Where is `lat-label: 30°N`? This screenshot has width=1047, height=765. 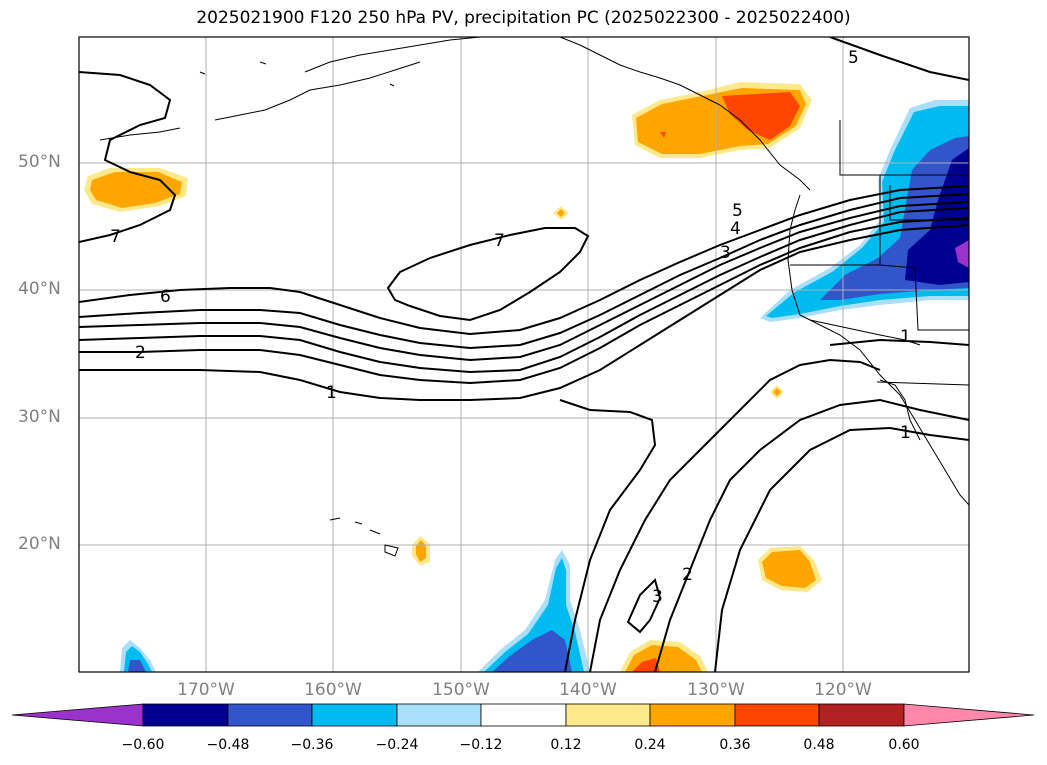 lat-label: 30°N is located at coordinates (39, 417).